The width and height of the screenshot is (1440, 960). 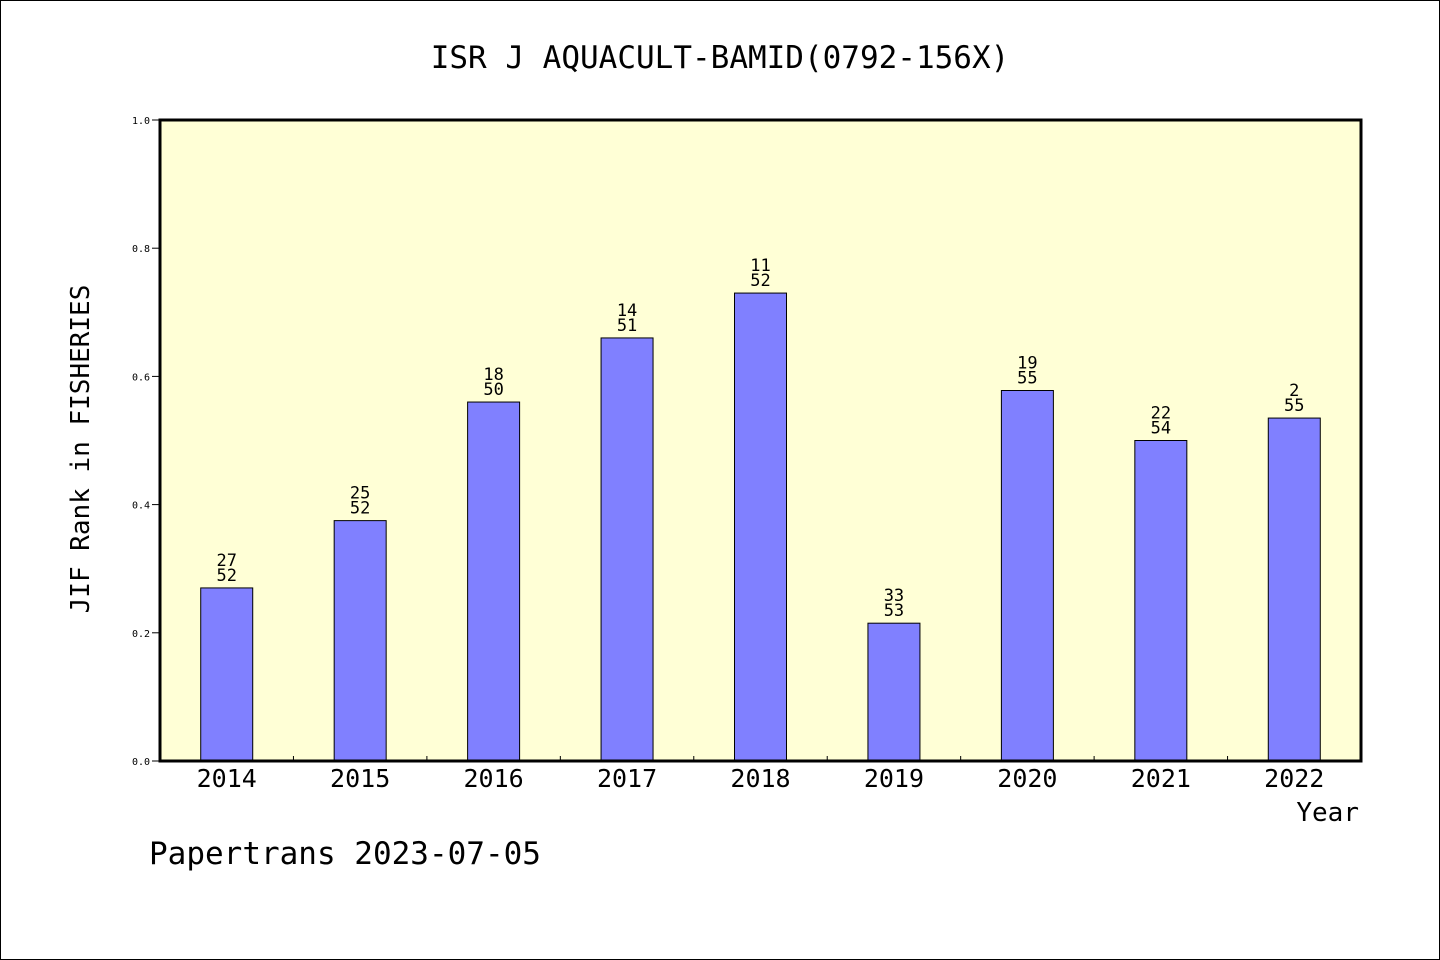 I want to click on x-tick-label-2022: 2022, so click(x=1294, y=778).